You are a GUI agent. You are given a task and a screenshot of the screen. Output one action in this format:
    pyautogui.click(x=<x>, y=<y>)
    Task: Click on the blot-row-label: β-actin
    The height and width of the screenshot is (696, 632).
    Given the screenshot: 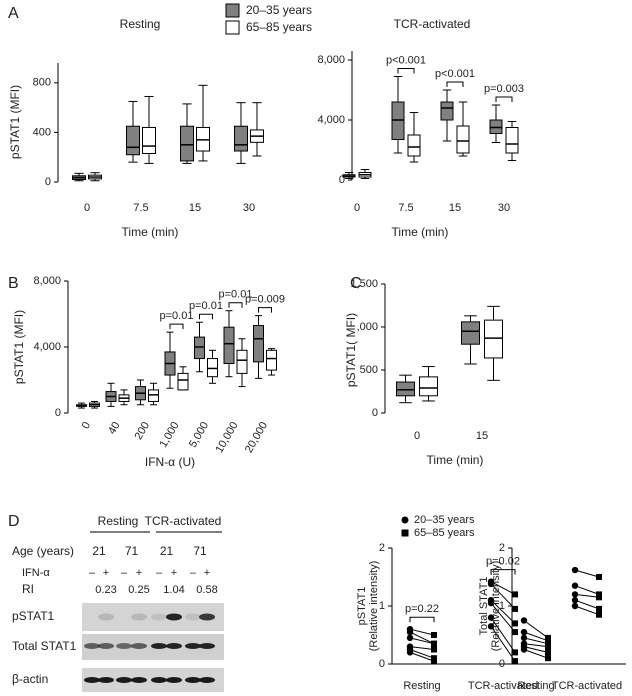 What is the action you would take?
    pyautogui.click(x=30, y=679)
    